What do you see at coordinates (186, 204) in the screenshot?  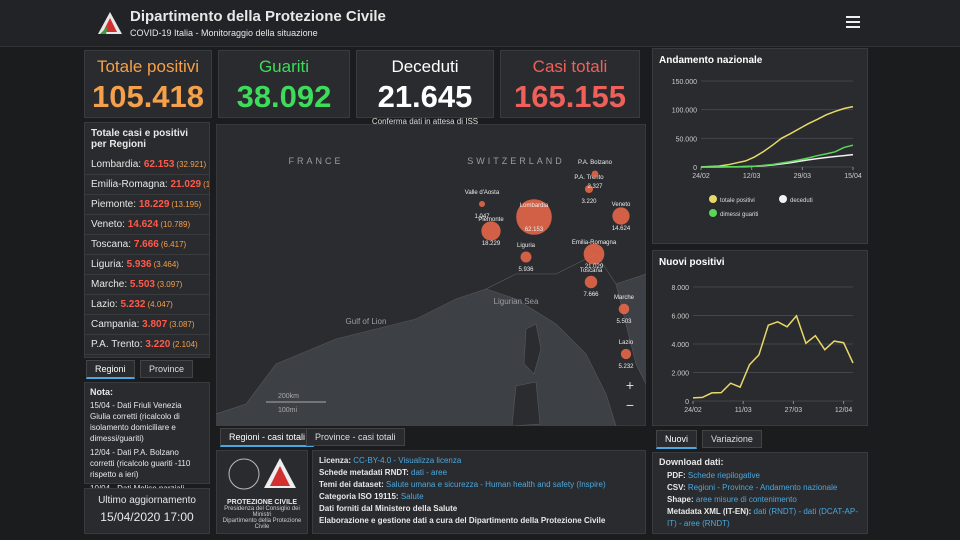 I see `region-positive: (13.195)` at bounding box center [186, 204].